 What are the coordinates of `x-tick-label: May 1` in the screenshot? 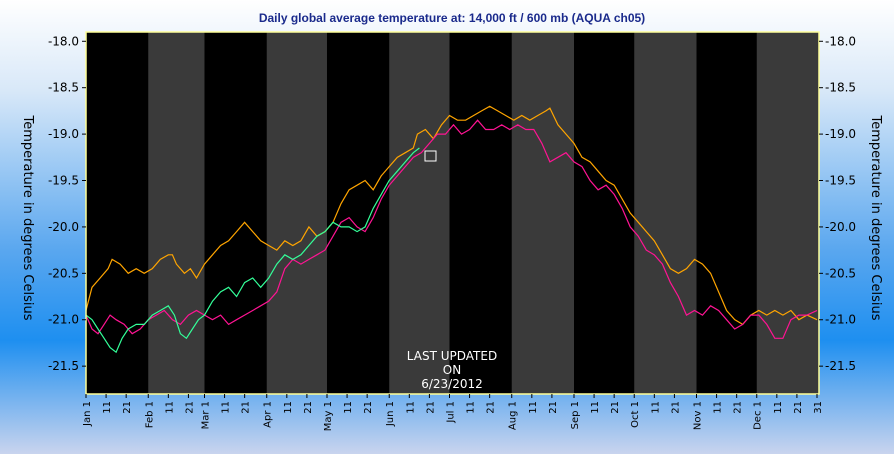 It's located at (328, 416).